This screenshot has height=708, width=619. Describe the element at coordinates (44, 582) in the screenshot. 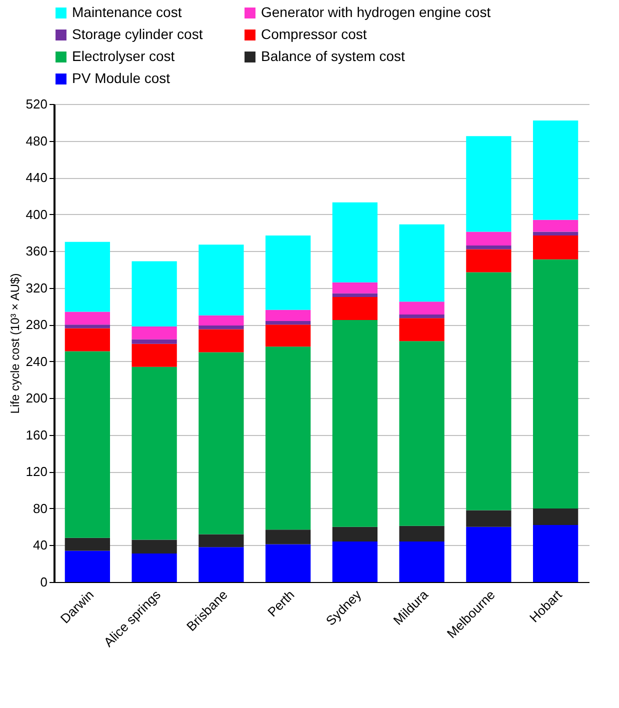

I see `y-tick-label: 0` at that location.